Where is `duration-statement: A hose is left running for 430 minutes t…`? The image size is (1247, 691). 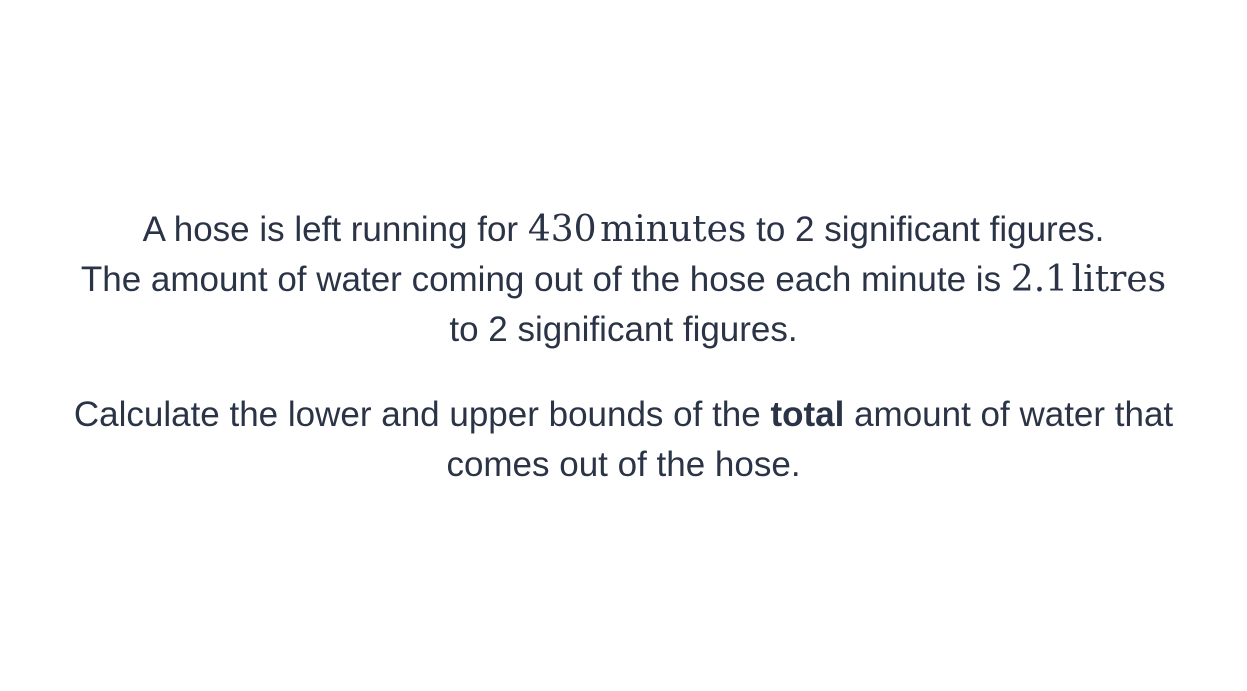
duration-statement: A hose is left running for 430 minutes t… is located at coordinates (623, 230).